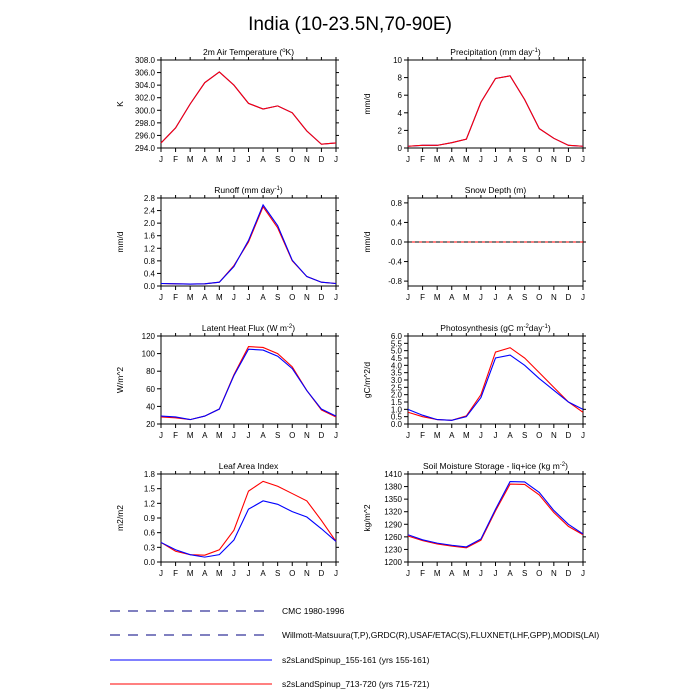 This screenshot has width=700, height=700. I want to click on y-tick-label: 8, so click(400, 78).